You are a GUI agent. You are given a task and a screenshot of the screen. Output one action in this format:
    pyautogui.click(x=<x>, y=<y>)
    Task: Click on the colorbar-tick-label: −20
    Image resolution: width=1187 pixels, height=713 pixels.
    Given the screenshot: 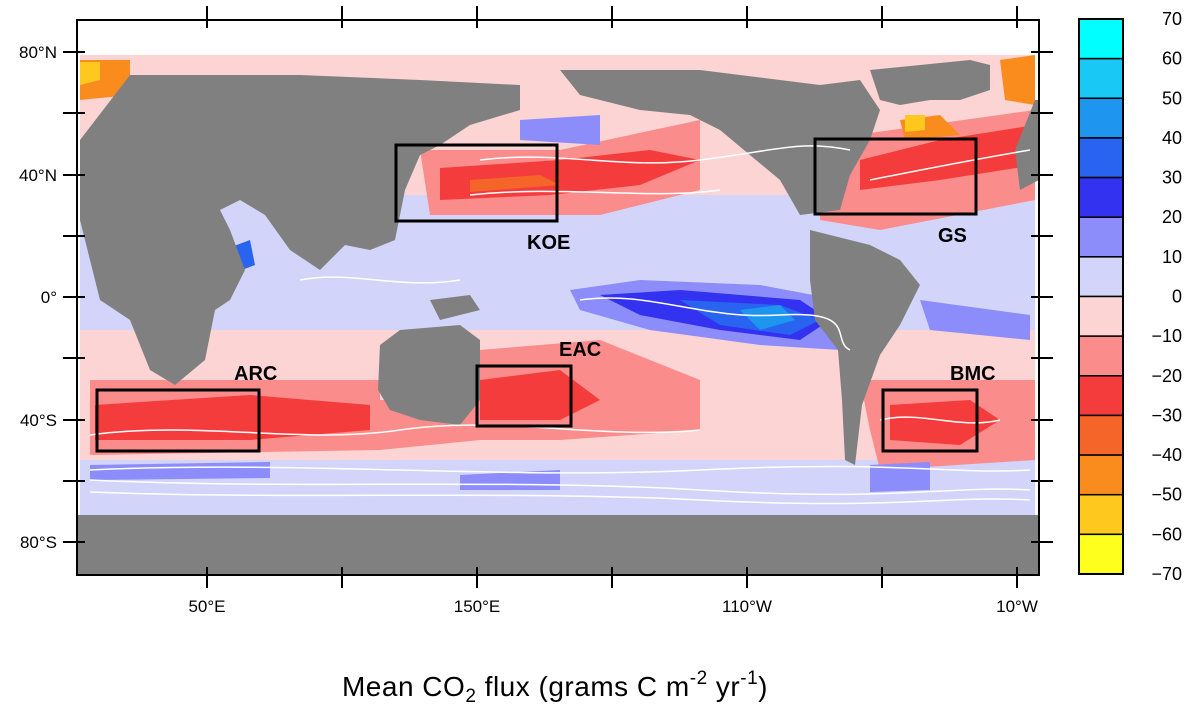 What is the action you would take?
    pyautogui.click(x=1166, y=376)
    